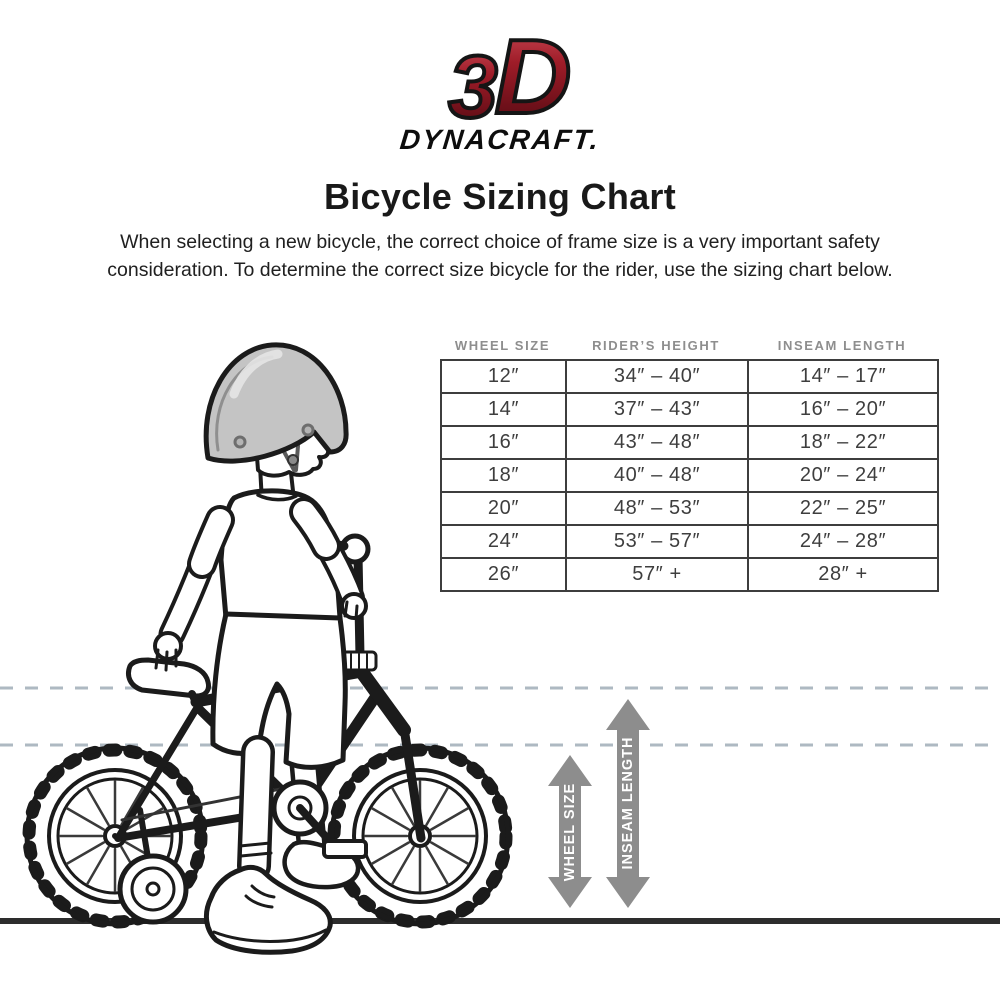 This screenshot has height=1000, width=1000. I want to click on boy-illustration, so click(260, 648).